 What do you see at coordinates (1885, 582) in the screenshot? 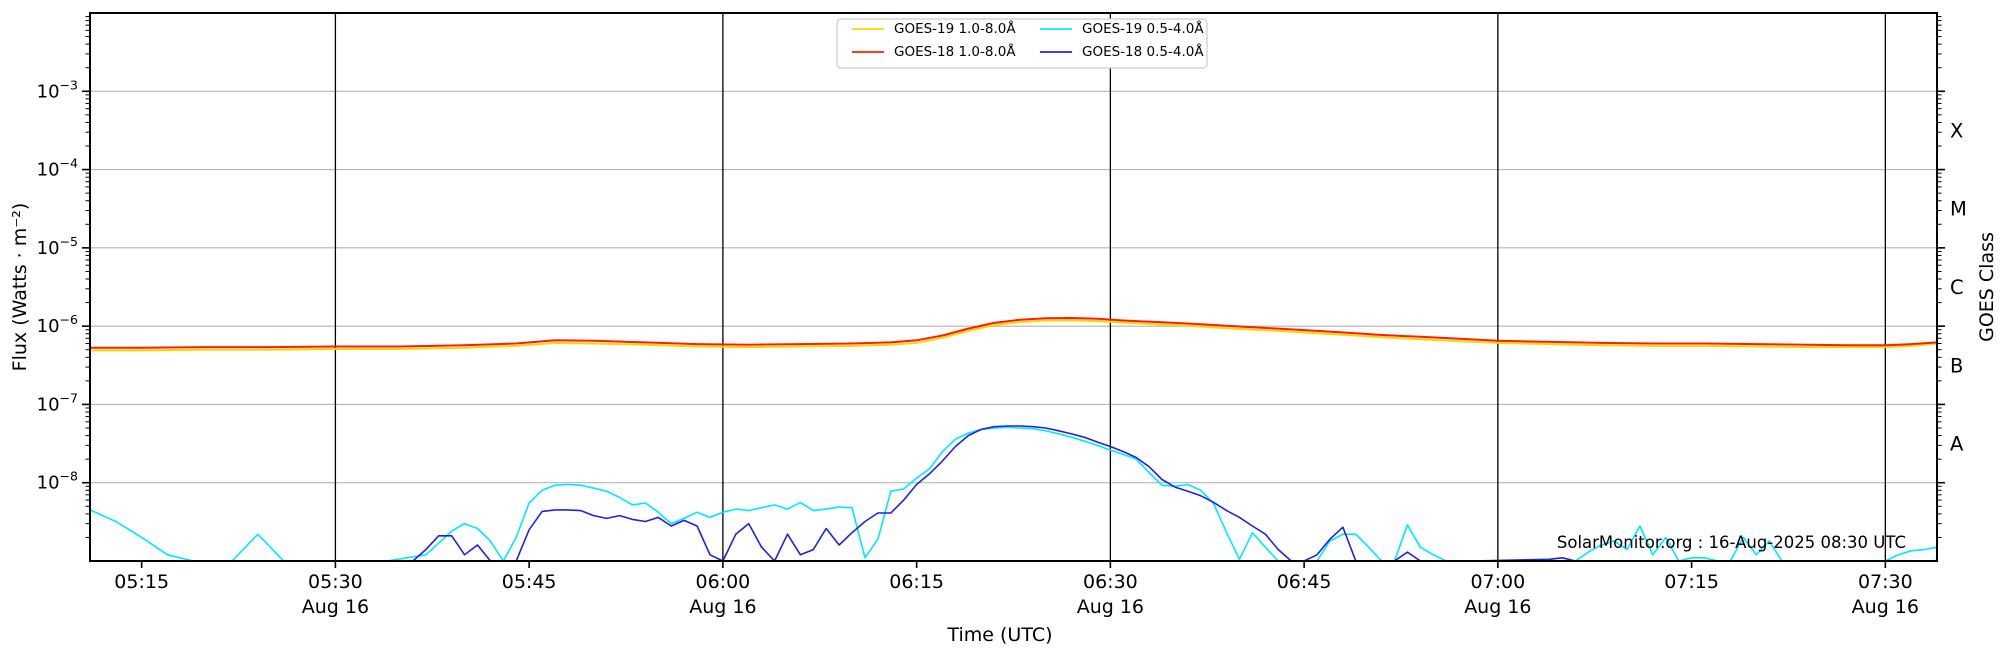
I see `x-tick-label: 07:30` at bounding box center [1885, 582].